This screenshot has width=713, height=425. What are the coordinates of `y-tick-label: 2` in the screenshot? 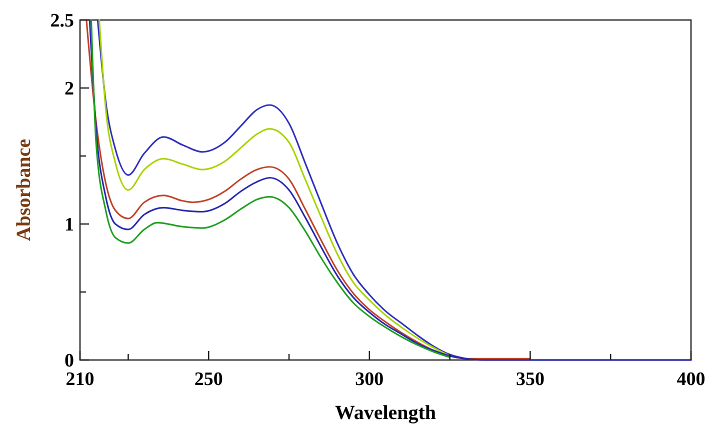 It's located at (69, 89).